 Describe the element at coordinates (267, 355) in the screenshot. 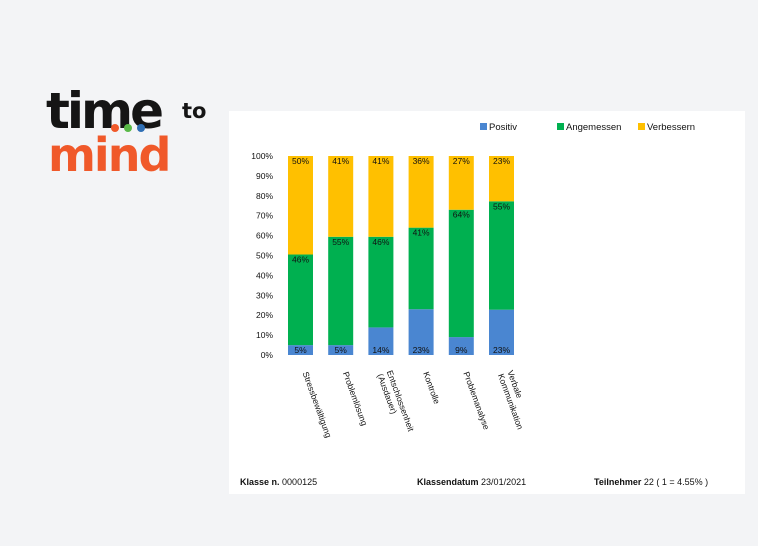

I see `y-tick-label: 0%` at that location.